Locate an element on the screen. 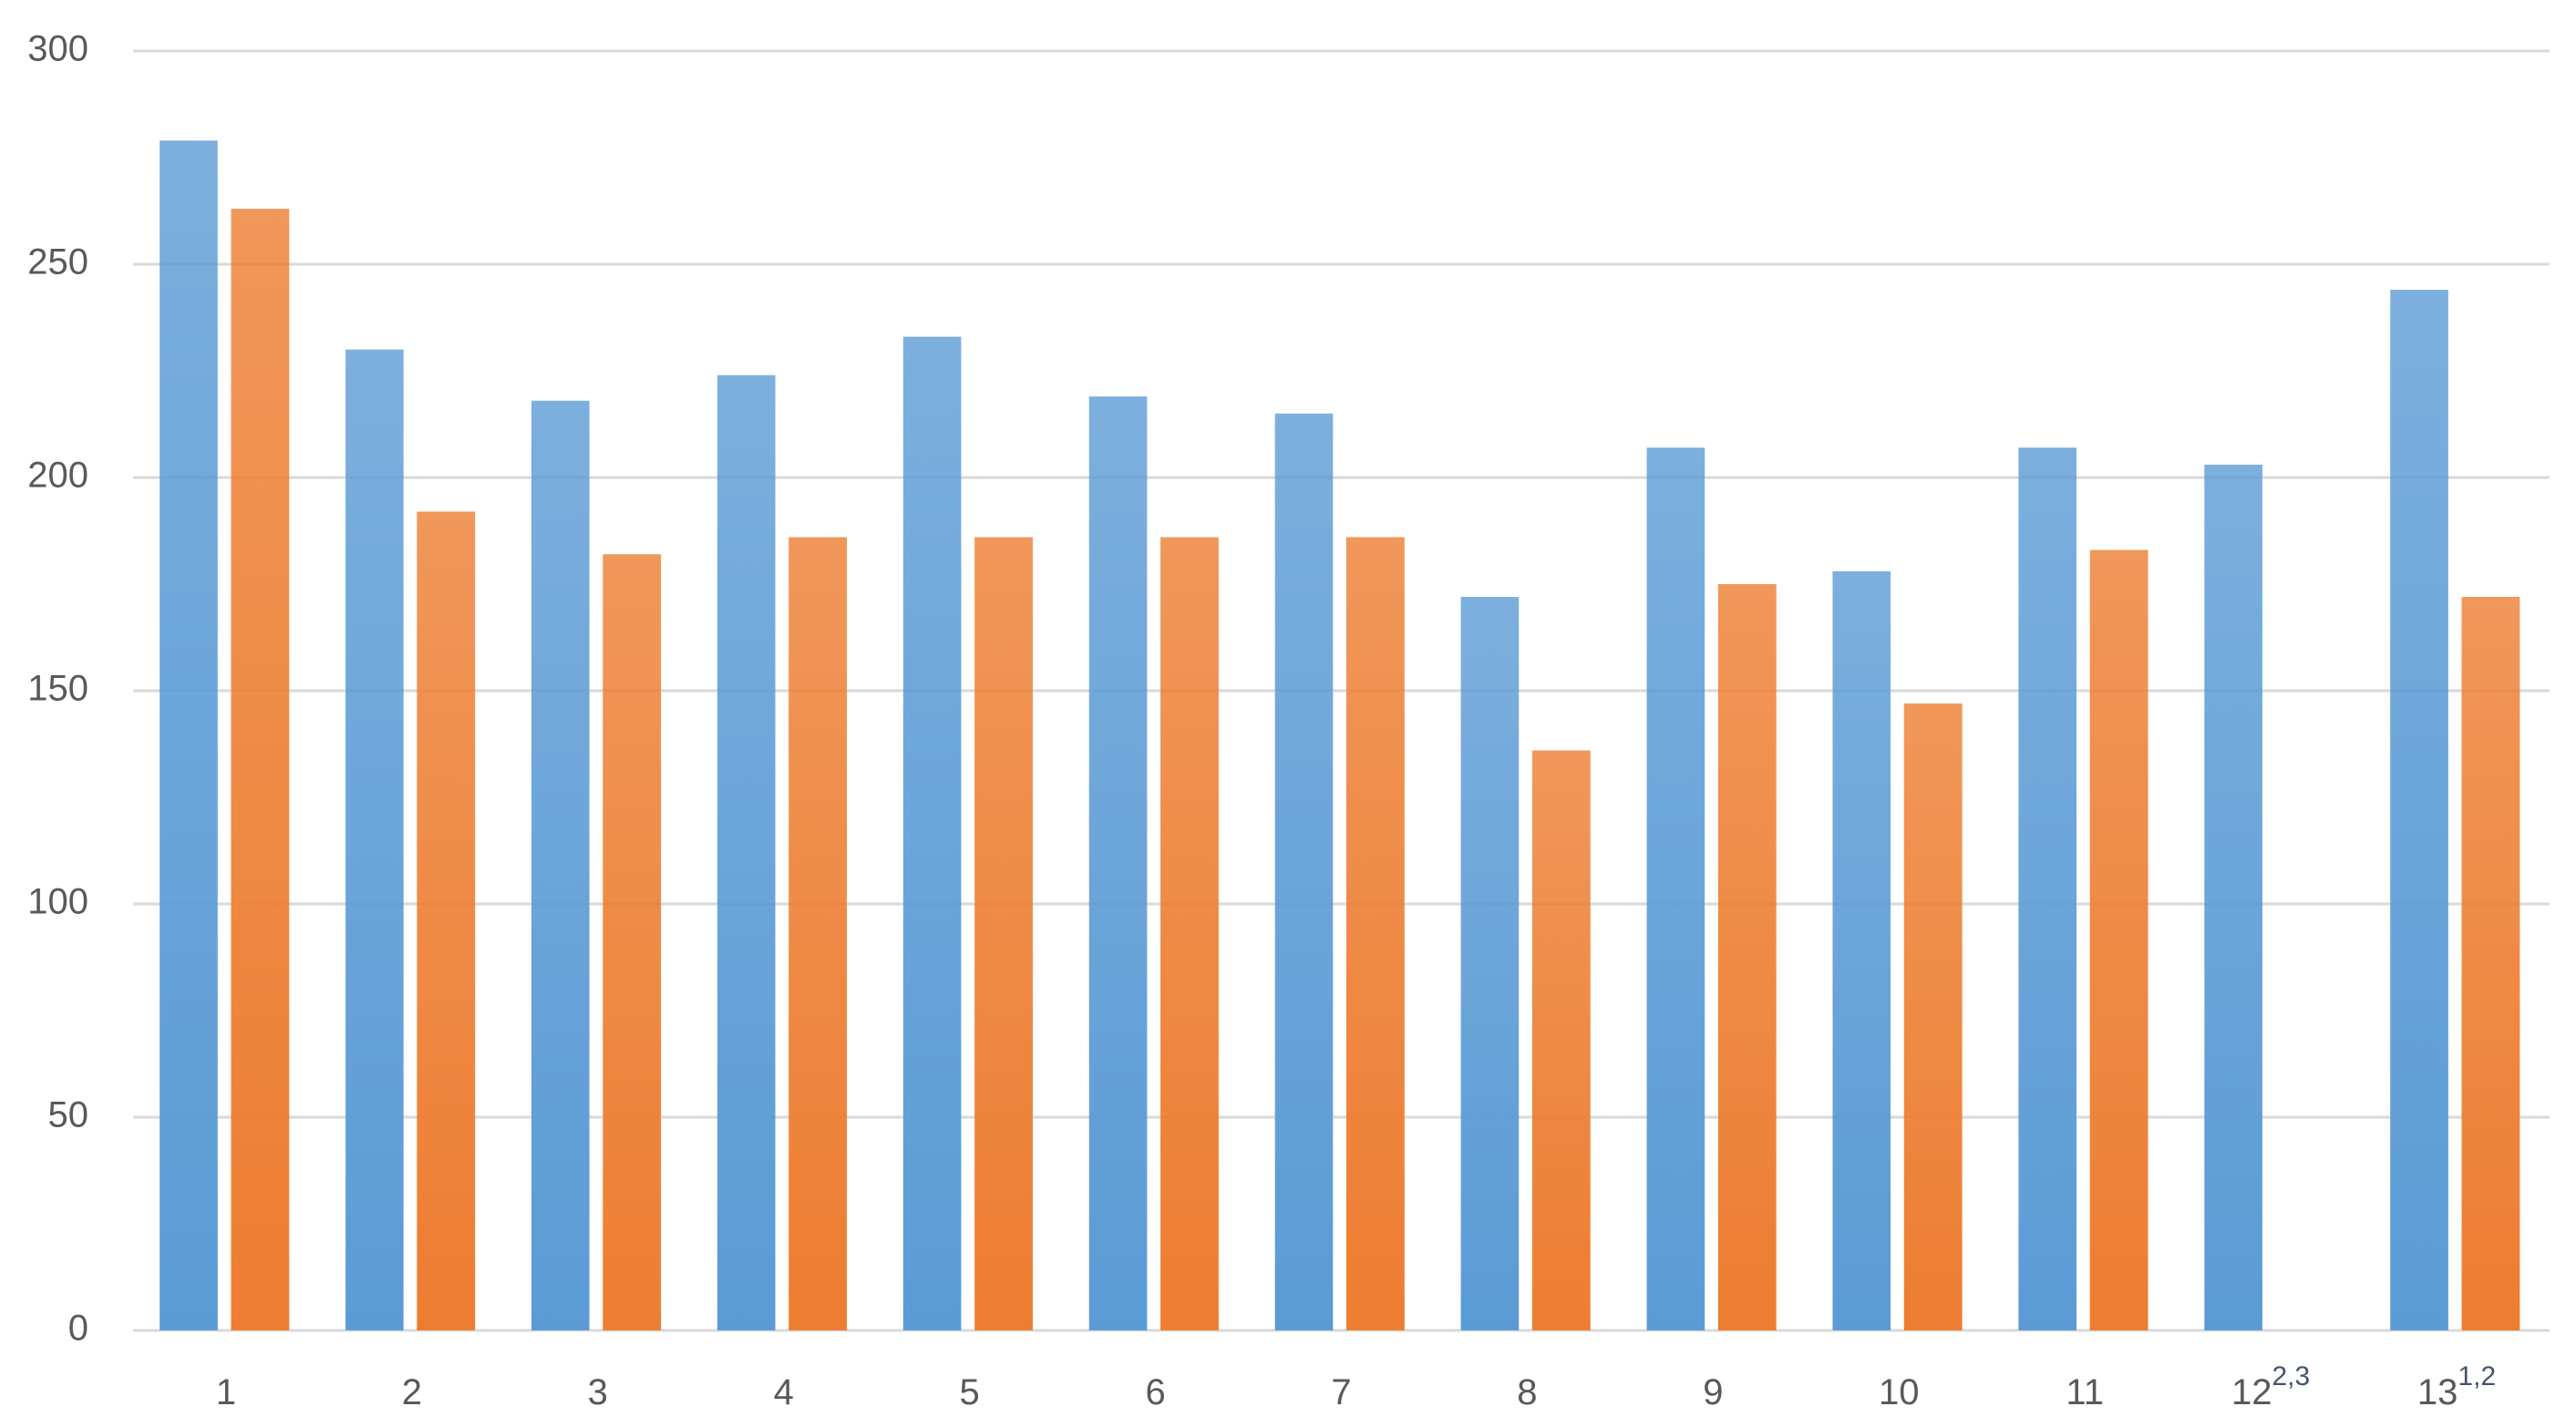 The width and height of the screenshot is (2576, 1427). x-tick-label: 4 is located at coordinates (784, 1392).